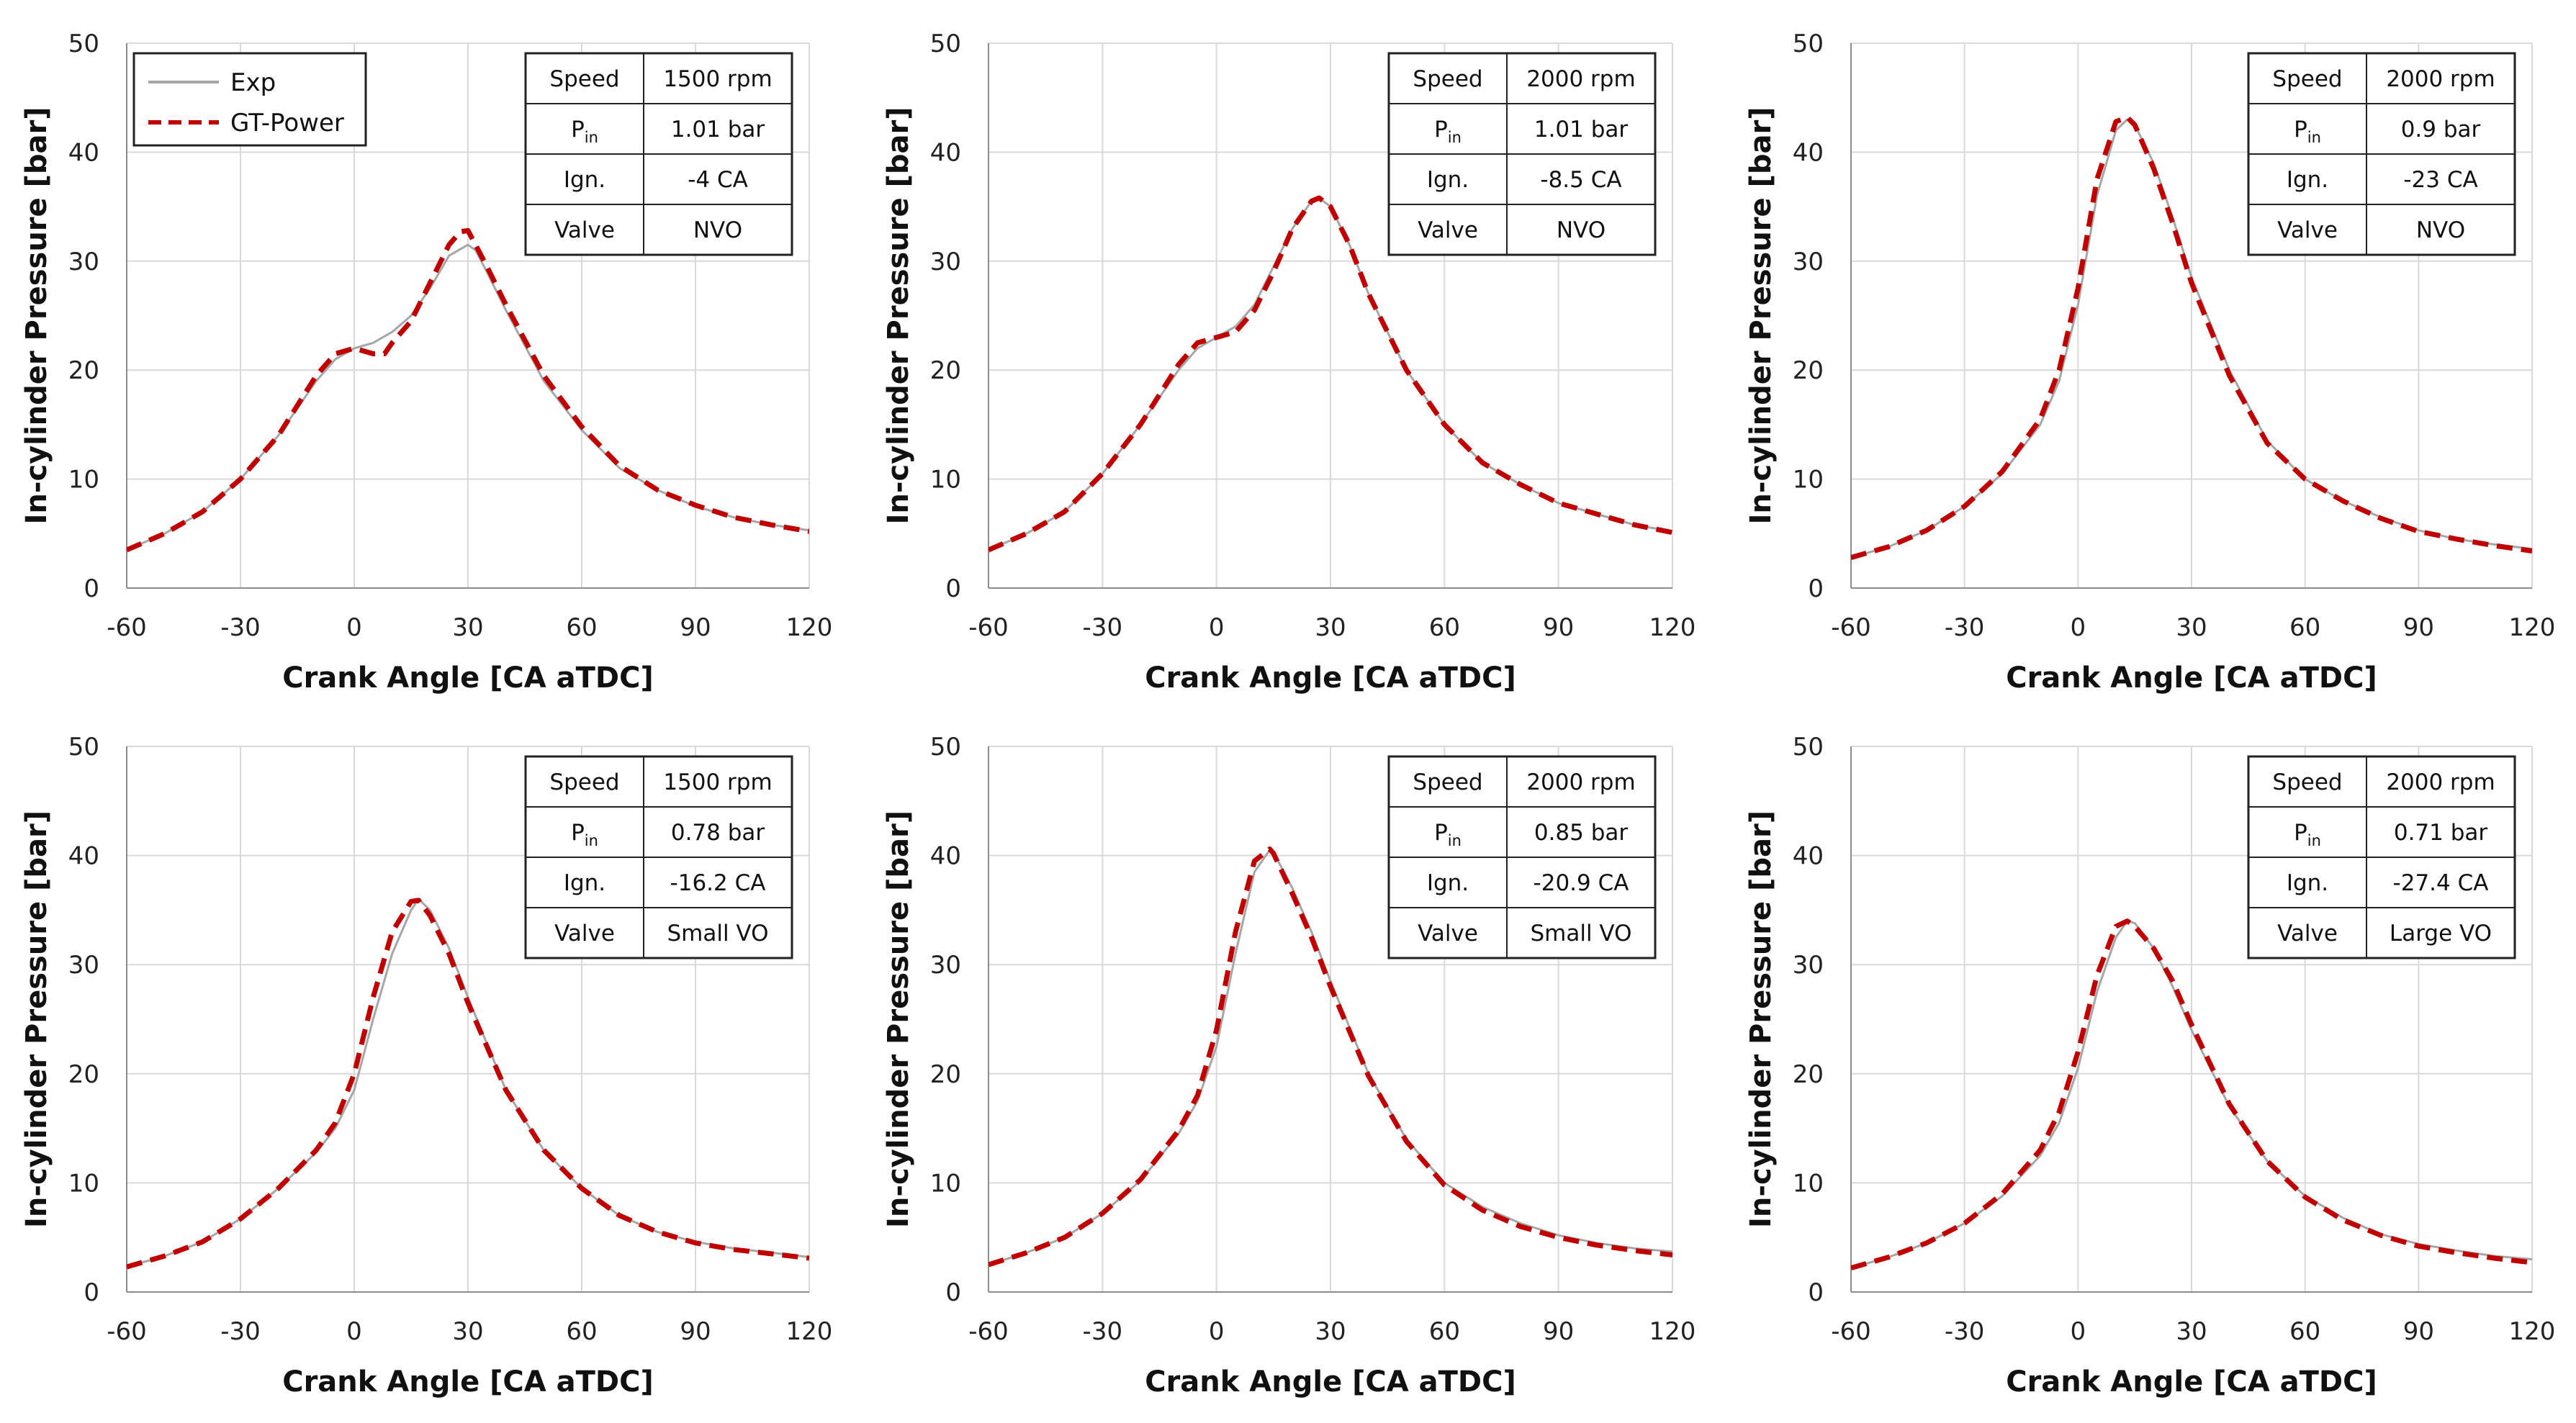 Image resolution: width=2576 pixels, height=1423 pixels. I want to click on table-value: 2000 rpm, so click(2440, 79).